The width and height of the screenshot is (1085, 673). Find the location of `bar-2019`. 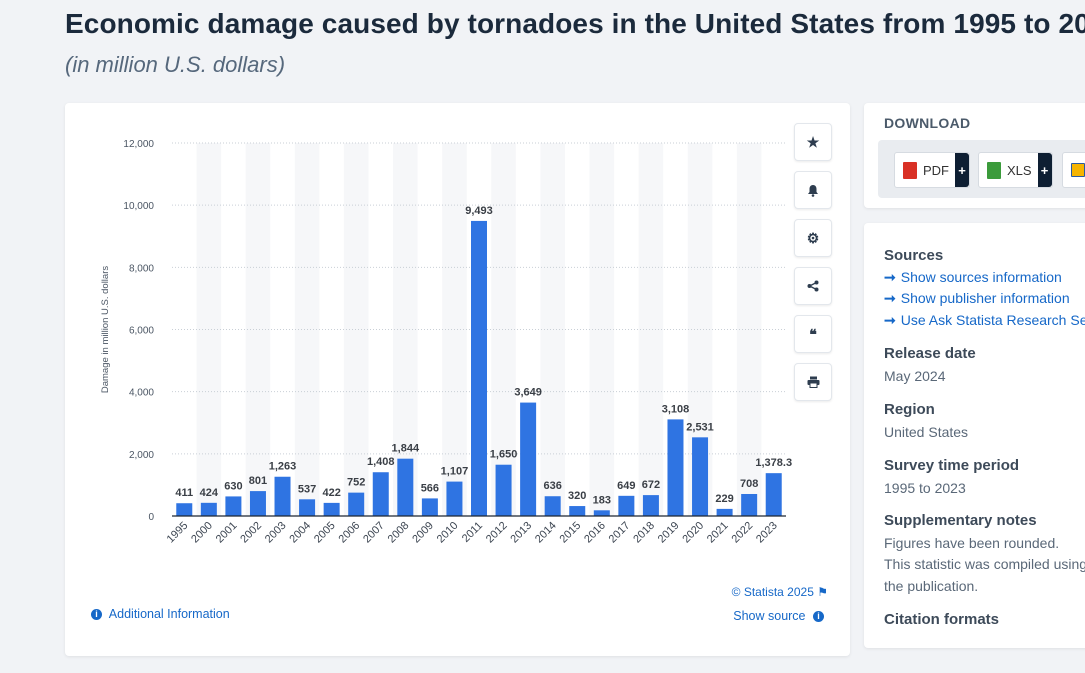

bar-2019 is located at coordinates (675, 467).